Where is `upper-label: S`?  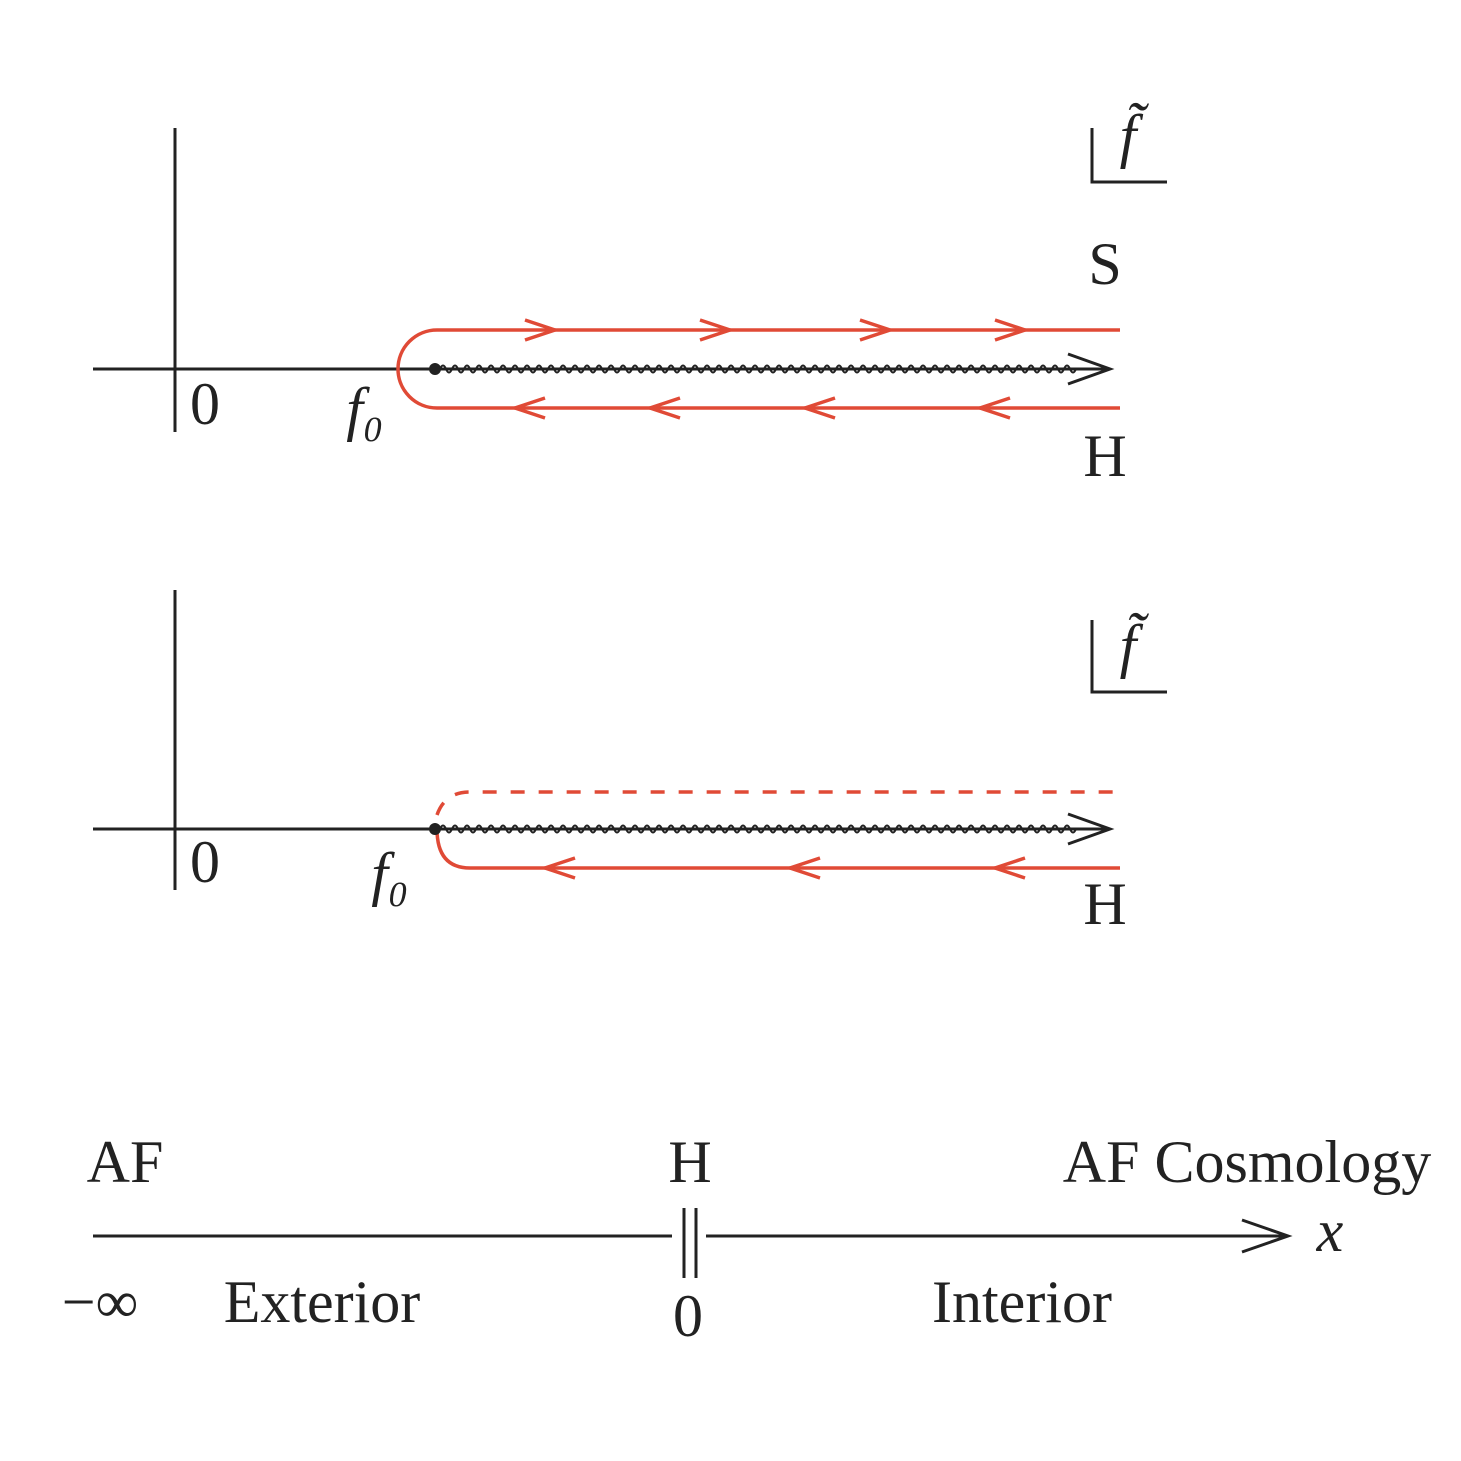 upper-label: S is located at coordinates (1104, 264).